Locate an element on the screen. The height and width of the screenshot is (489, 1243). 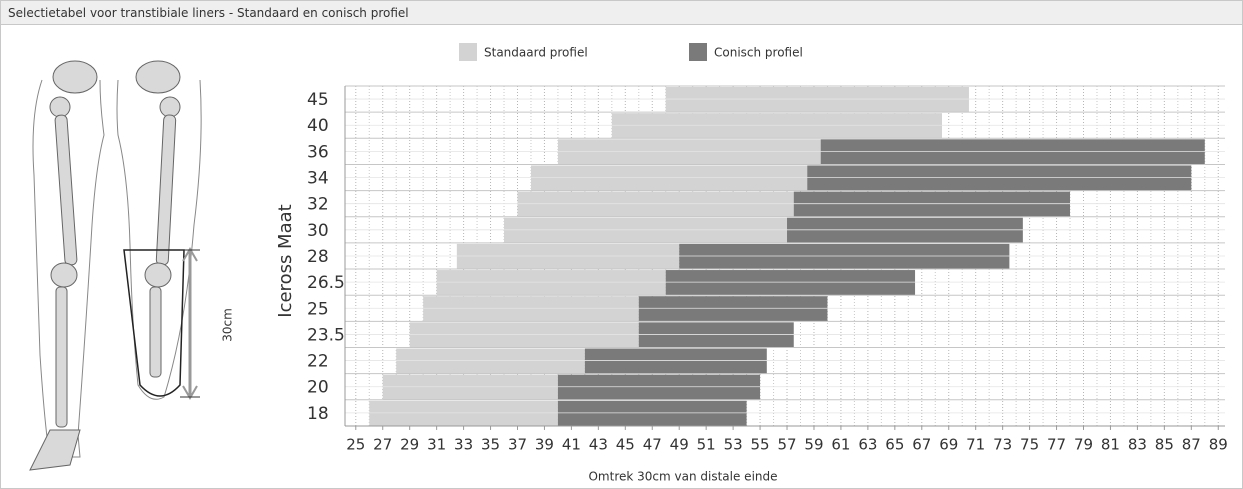
x-tick-label: 35 is located at coordinates (490, 444).